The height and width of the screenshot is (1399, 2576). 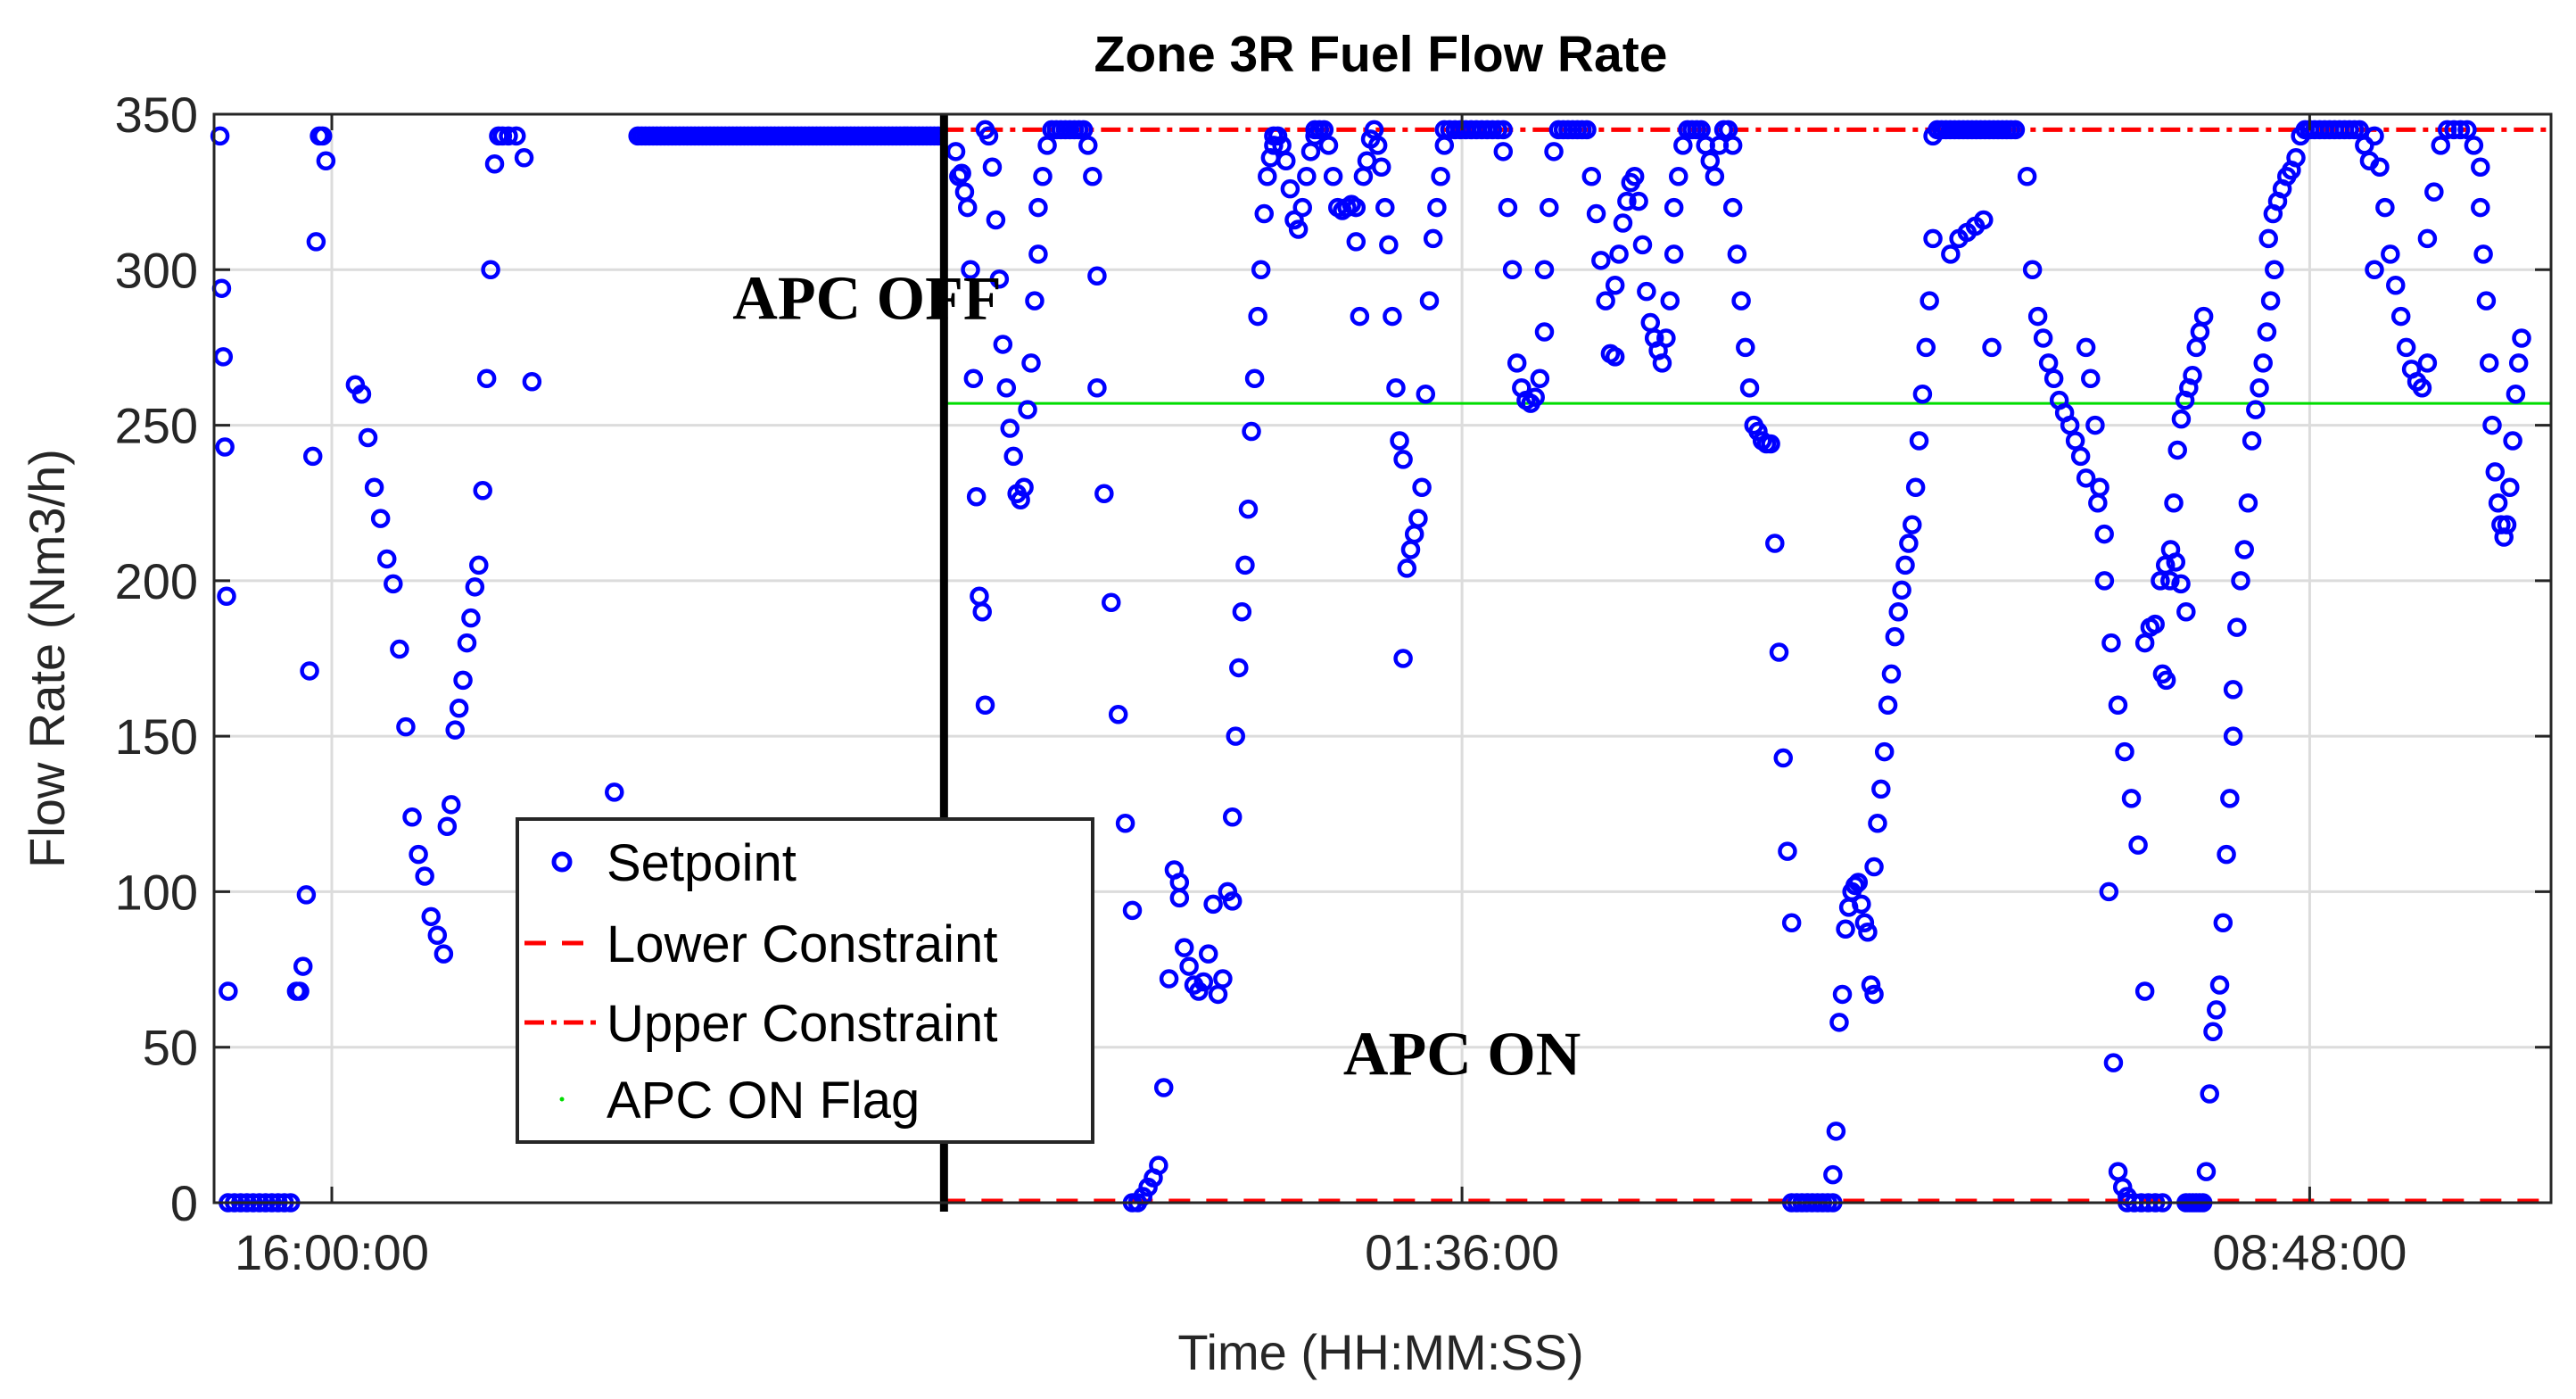 I want to click on legend-entry-upper-constraint: Upper Constraint, so click(x=760, y=1024).